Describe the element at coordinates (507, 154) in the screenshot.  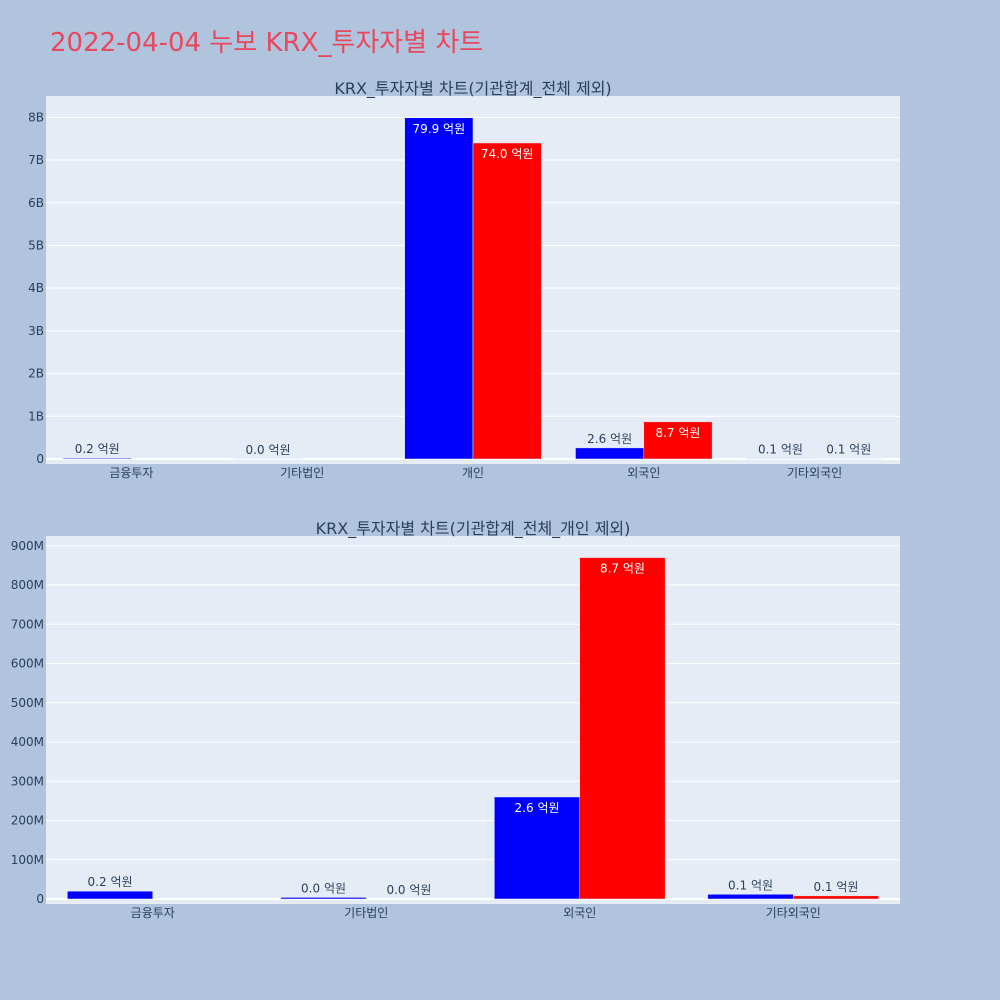
I see `bar-label: 74.0 억원` at that location.